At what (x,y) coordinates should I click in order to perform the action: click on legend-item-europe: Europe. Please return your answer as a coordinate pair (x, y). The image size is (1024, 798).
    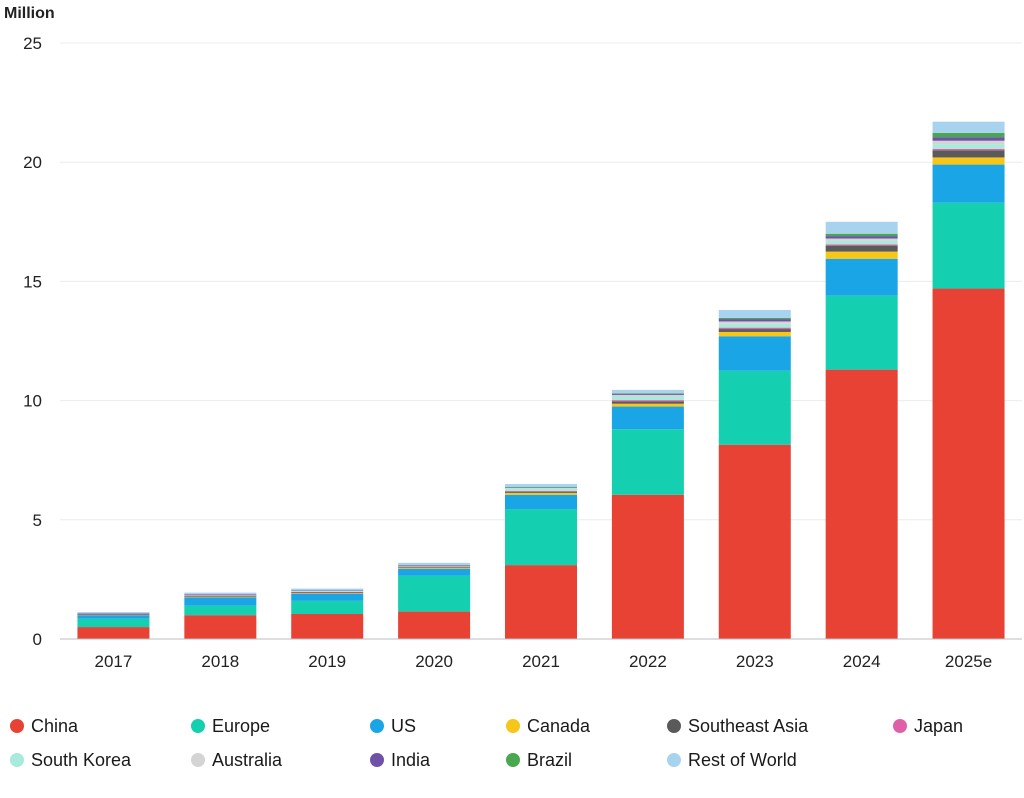
    Looking at the image, I should click on (230, 726).